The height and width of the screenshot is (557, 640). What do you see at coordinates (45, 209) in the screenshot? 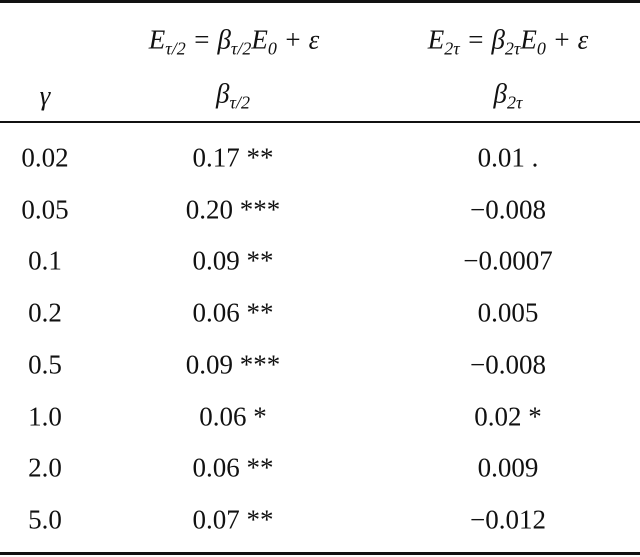
I see `table-cell: 0.05` at bounding box center [45, 209].